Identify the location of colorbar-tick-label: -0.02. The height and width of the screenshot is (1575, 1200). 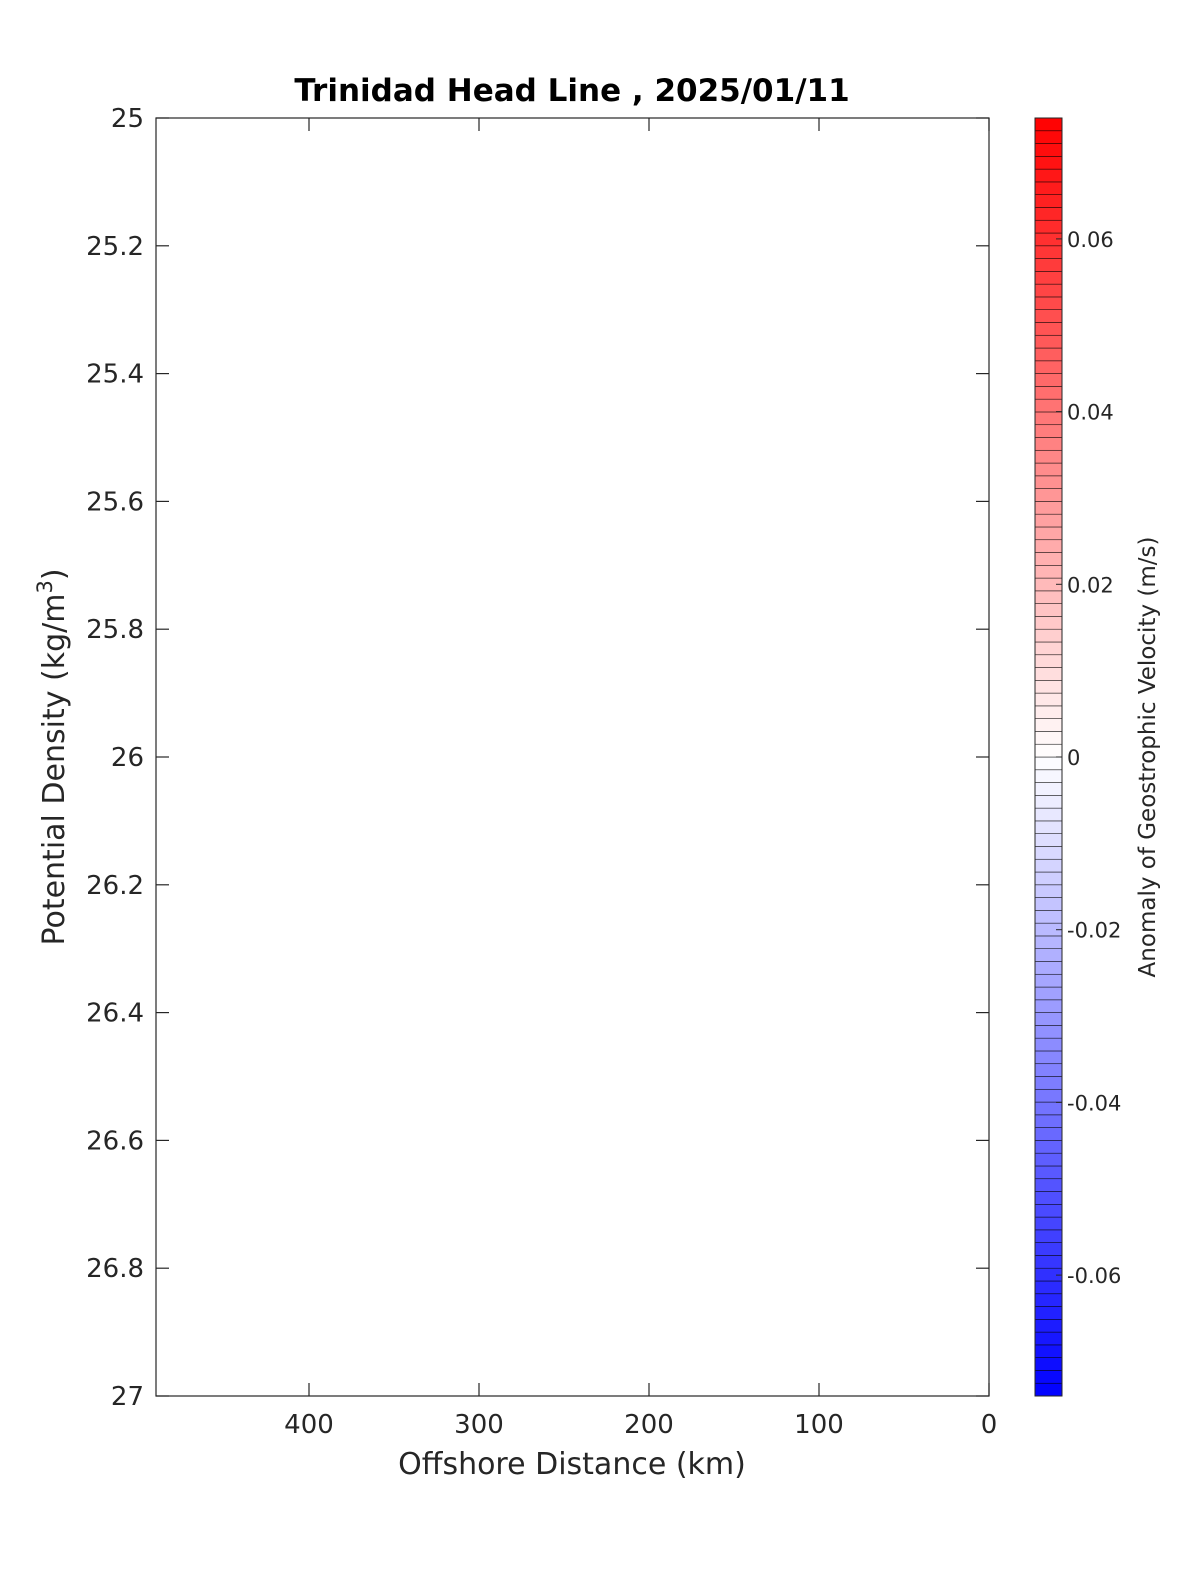
(1094, 931).